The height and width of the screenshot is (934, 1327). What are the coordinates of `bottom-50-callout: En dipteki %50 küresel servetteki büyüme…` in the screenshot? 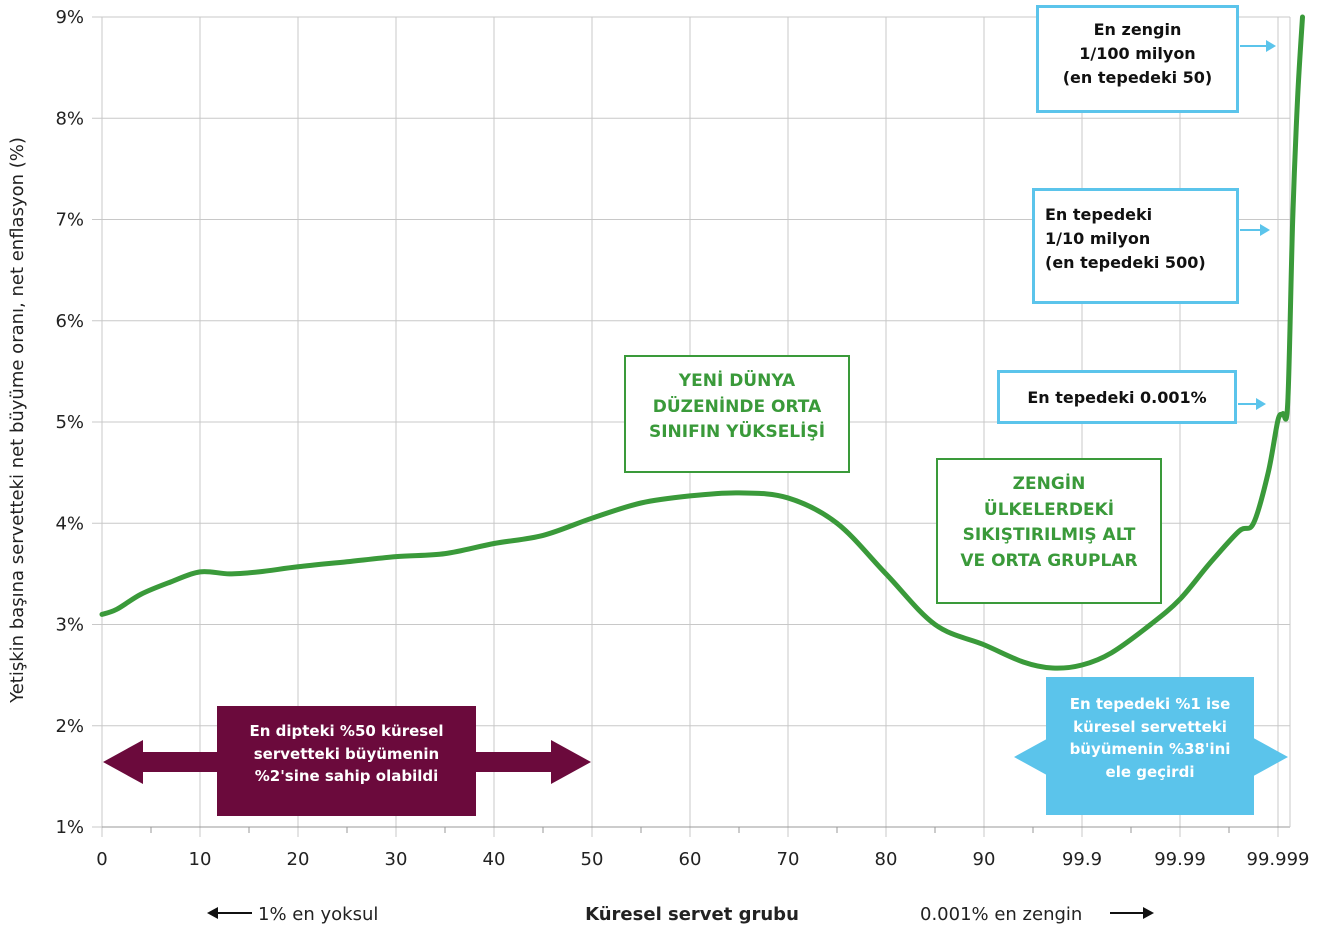 It's located at (346, 761).